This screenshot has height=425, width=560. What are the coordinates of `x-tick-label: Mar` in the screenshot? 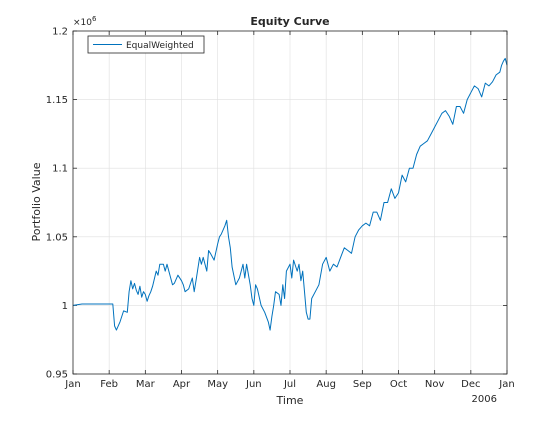 It's located at (146, 384).